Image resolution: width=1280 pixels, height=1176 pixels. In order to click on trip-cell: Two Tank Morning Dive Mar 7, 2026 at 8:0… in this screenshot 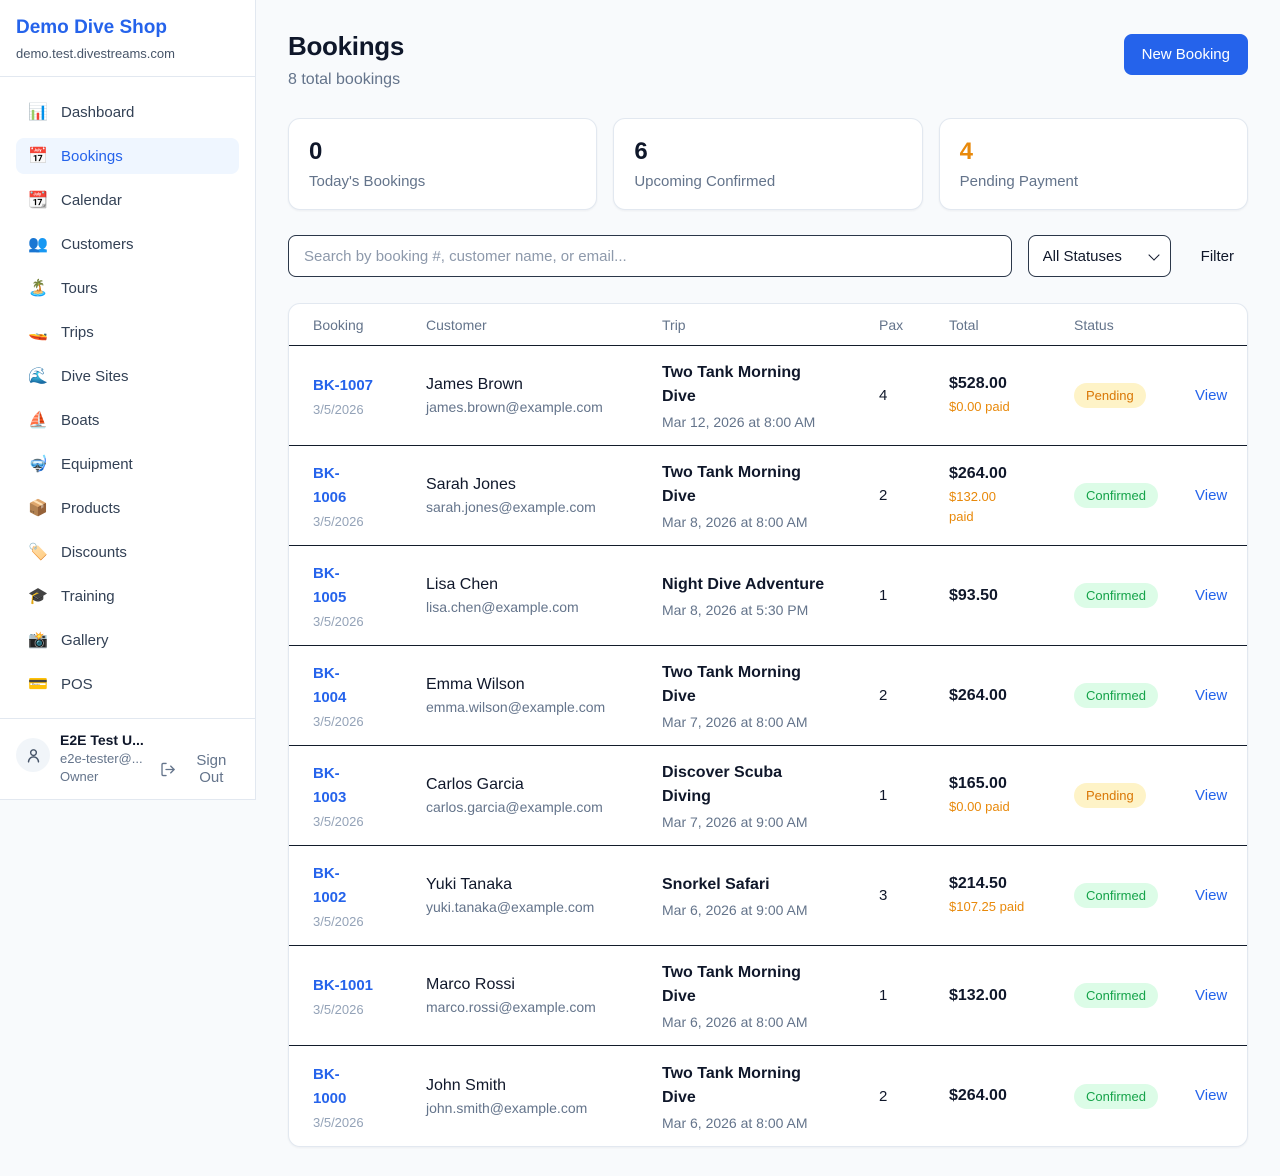, I will do `click(770, 695)`.